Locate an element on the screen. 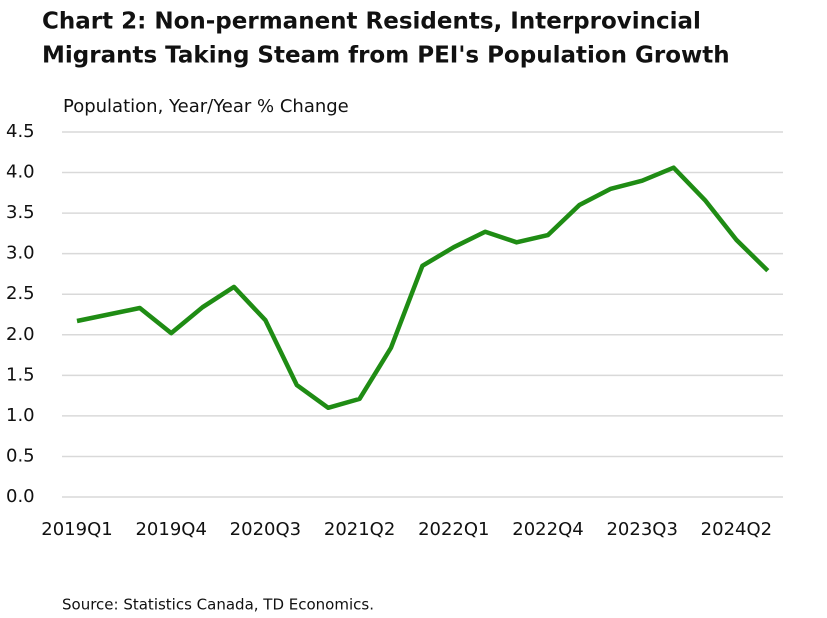 The height and width of the screenshot is (618, 827). y-tick-label: 4.0 is located at coordinates (20, 172).